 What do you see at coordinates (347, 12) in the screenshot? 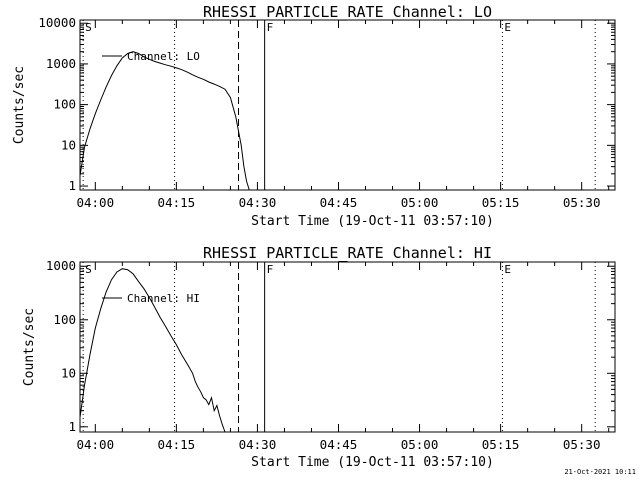
I see `chart-title: RHESSI PARTICLE_RATE Channel: LO` at bounding box center [347, 12].